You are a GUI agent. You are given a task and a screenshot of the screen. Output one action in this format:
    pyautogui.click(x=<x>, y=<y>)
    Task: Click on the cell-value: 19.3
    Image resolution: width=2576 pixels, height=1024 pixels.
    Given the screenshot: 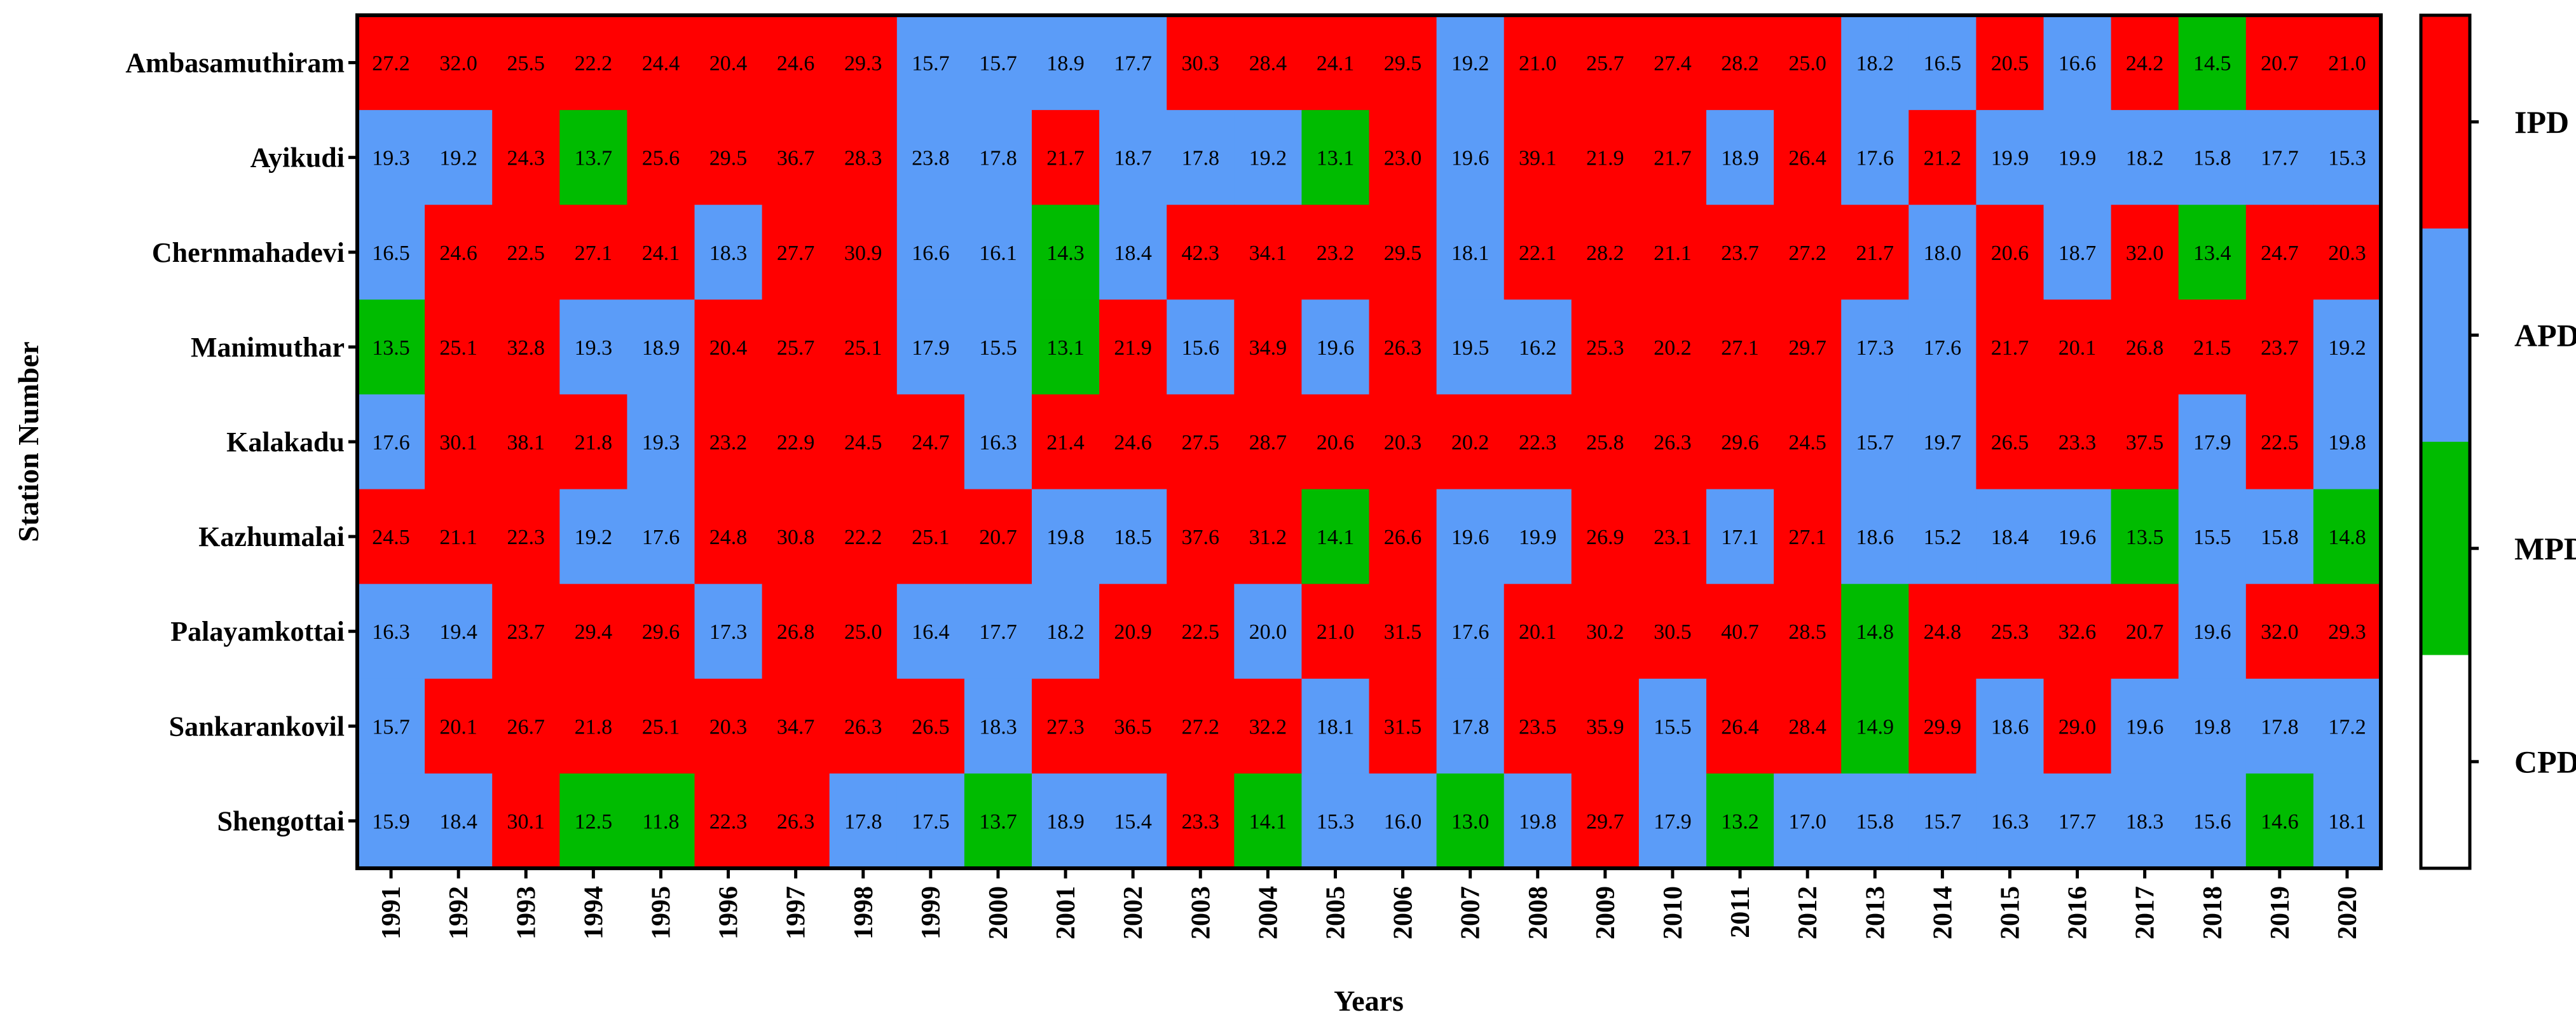 What is the action you would take?
    pyautogui.click(x=391, y=158)
    